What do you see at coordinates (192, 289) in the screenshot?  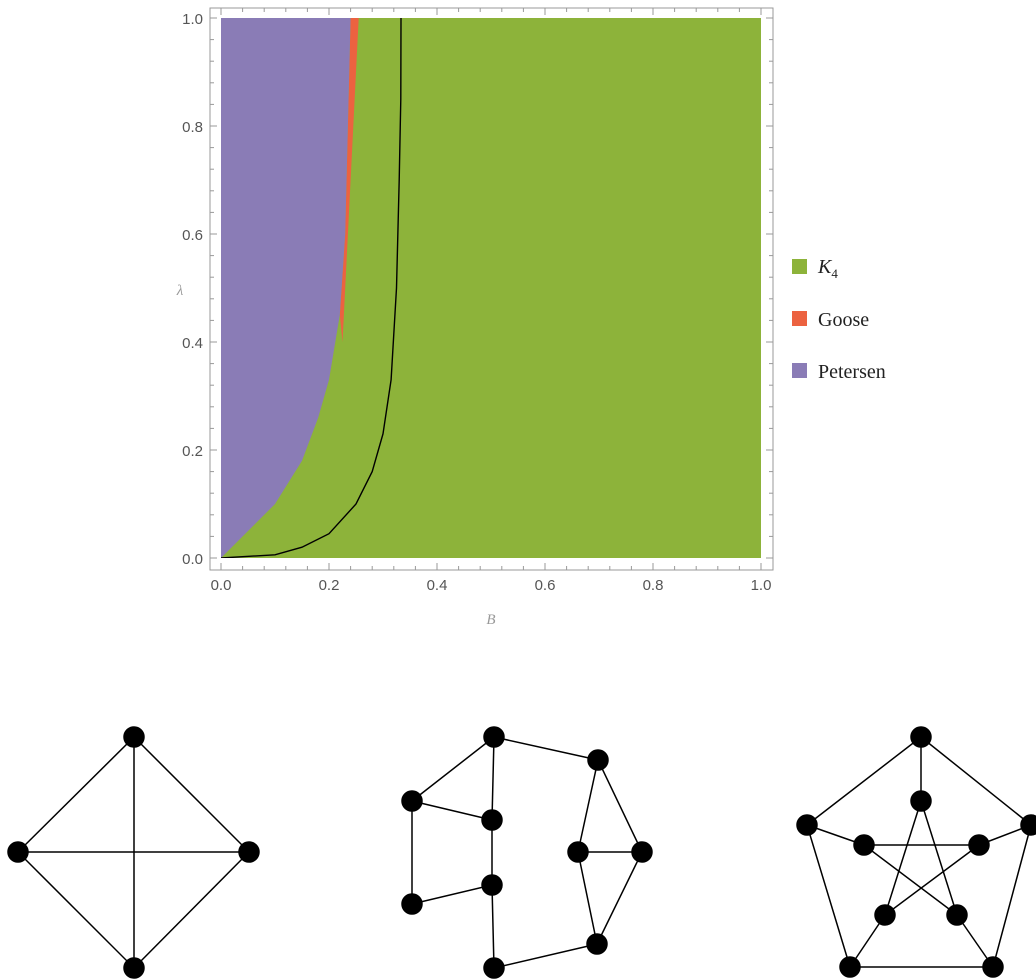 I see `y-tick-labels: 0.0 0.2 0.4 0.6 0.8 1.0` at bounding box center [192, 289].